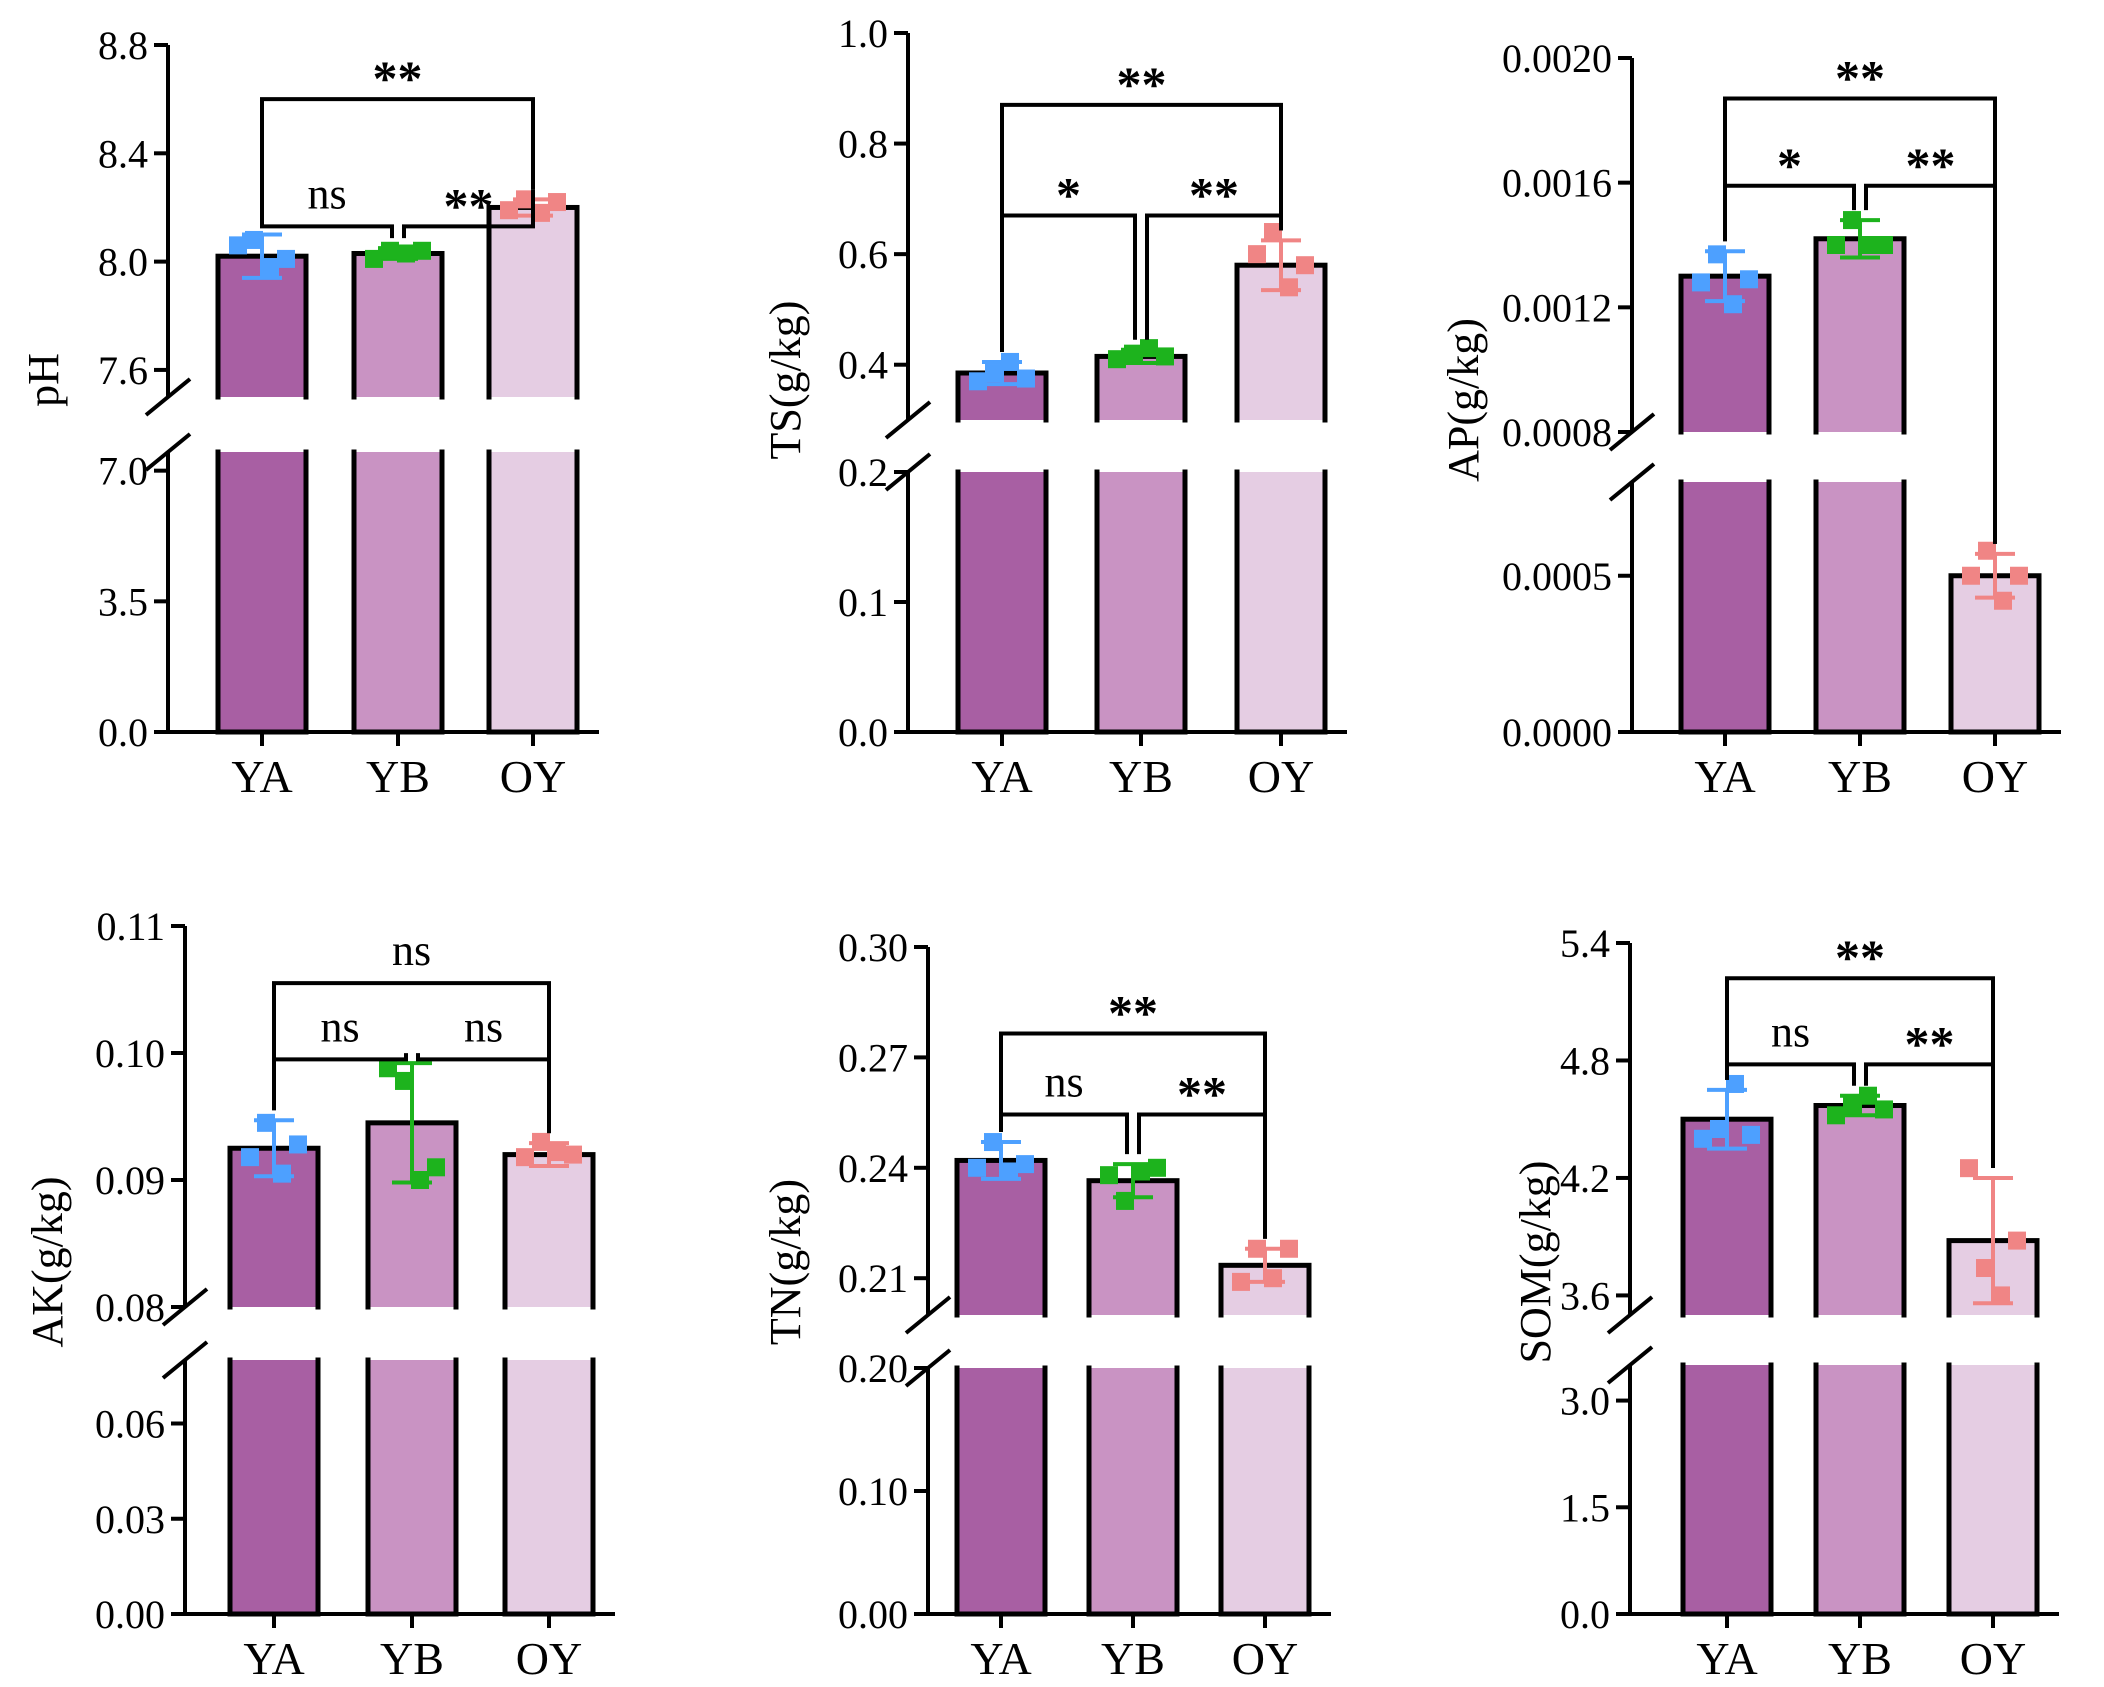 The width and height of the screenshot is (2104, 1687). What do you see at coordinates (130, 1519) in the screenshot?
I see `y-tick-label: 0.03` at bounding box center [130, 1519].